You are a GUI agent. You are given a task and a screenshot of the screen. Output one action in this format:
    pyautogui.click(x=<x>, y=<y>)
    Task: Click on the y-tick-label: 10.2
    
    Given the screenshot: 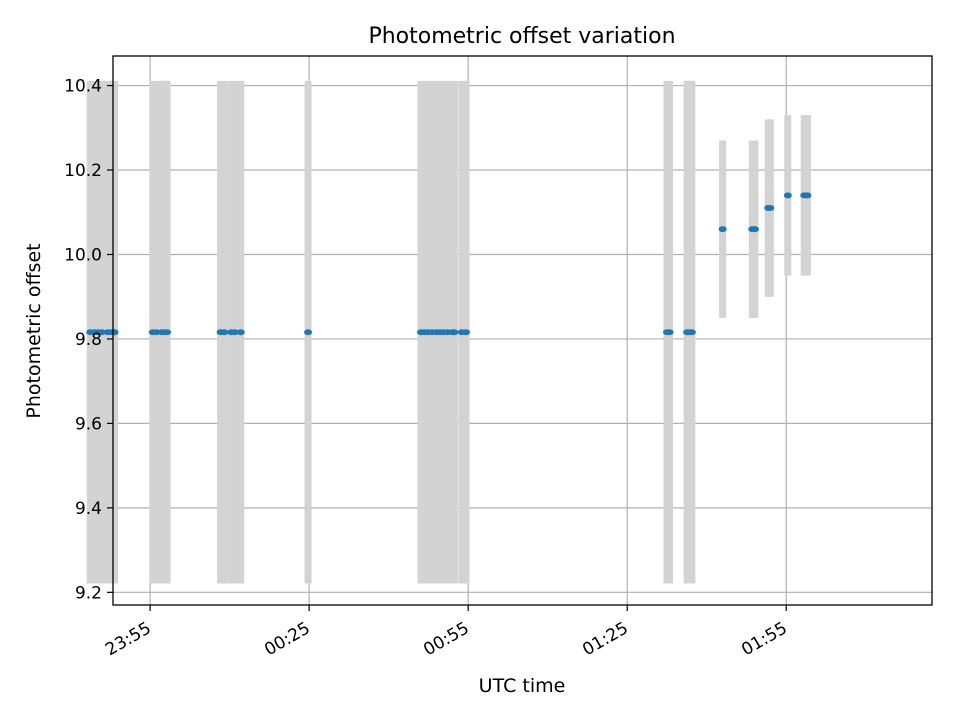 What is the action you would take?
    pyautogui.click(x=83, y=171)
    